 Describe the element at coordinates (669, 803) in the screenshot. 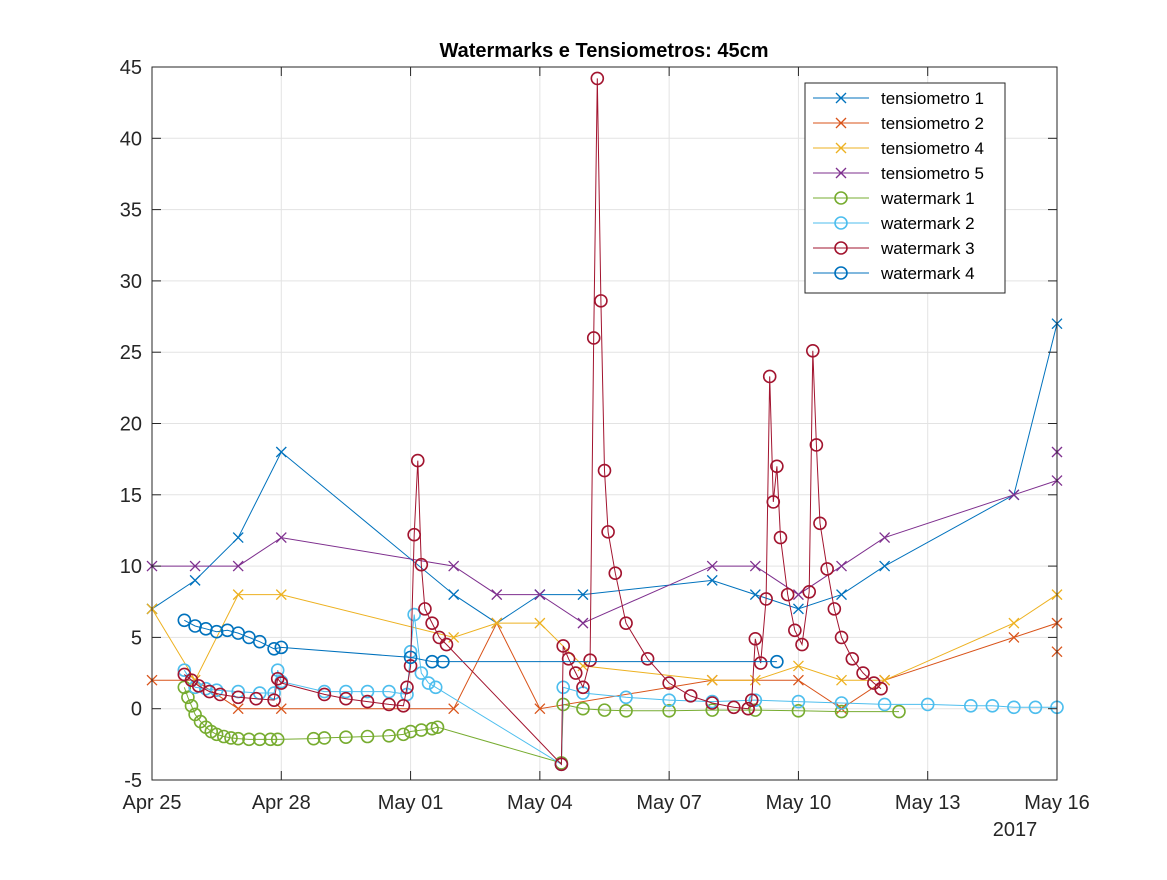

I see `x-tick-label: May 07` at that location.